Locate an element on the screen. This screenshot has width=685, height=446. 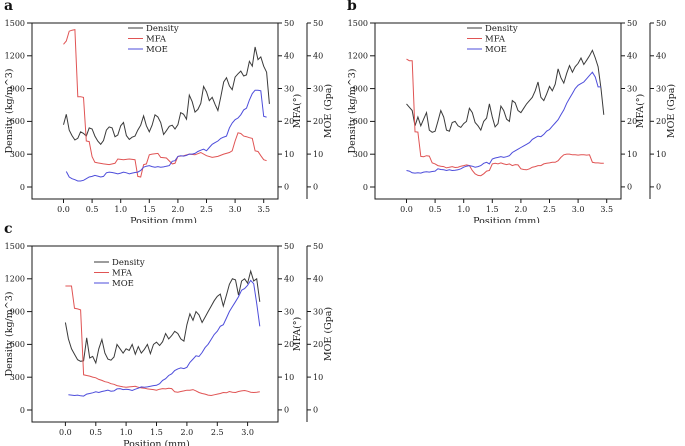
panel-letter-c: c is located at coordinates (8, 229).